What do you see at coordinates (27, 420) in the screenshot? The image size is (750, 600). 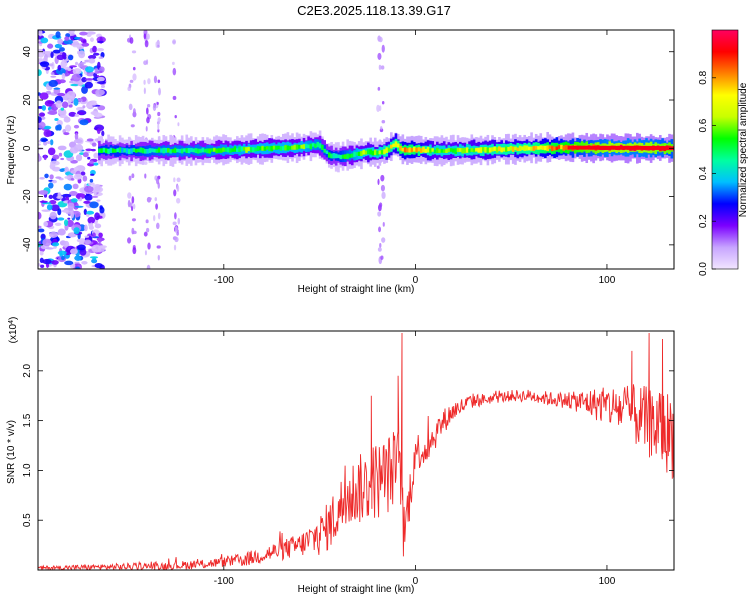 I see `snr-y-tick-label: 1.5` at bounding box center [27, 420].